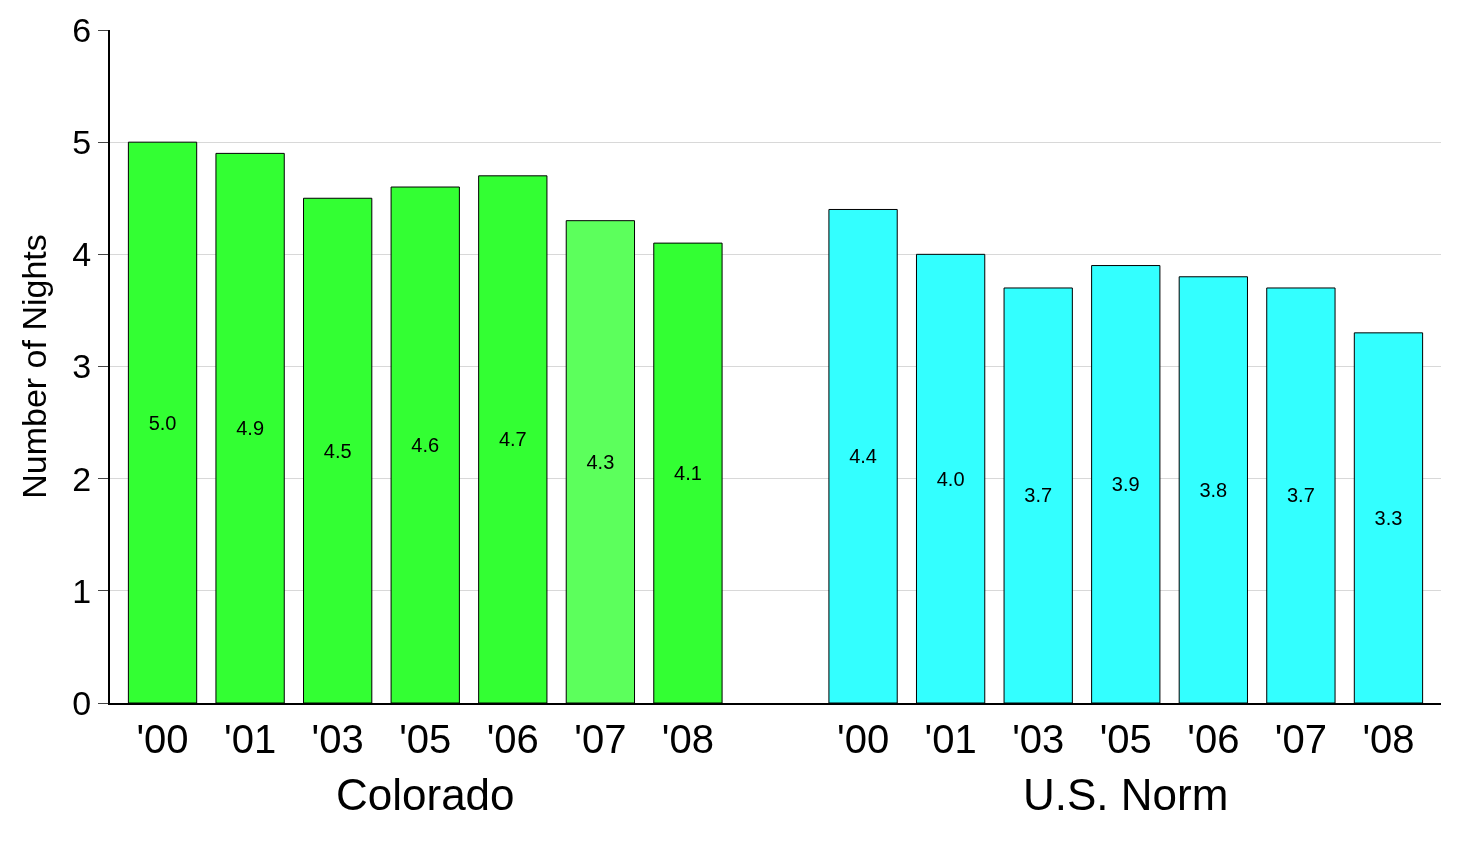 This screenshot has height=853, width=1471. I want to click on y-tick-label: 4, so click(82, 254).